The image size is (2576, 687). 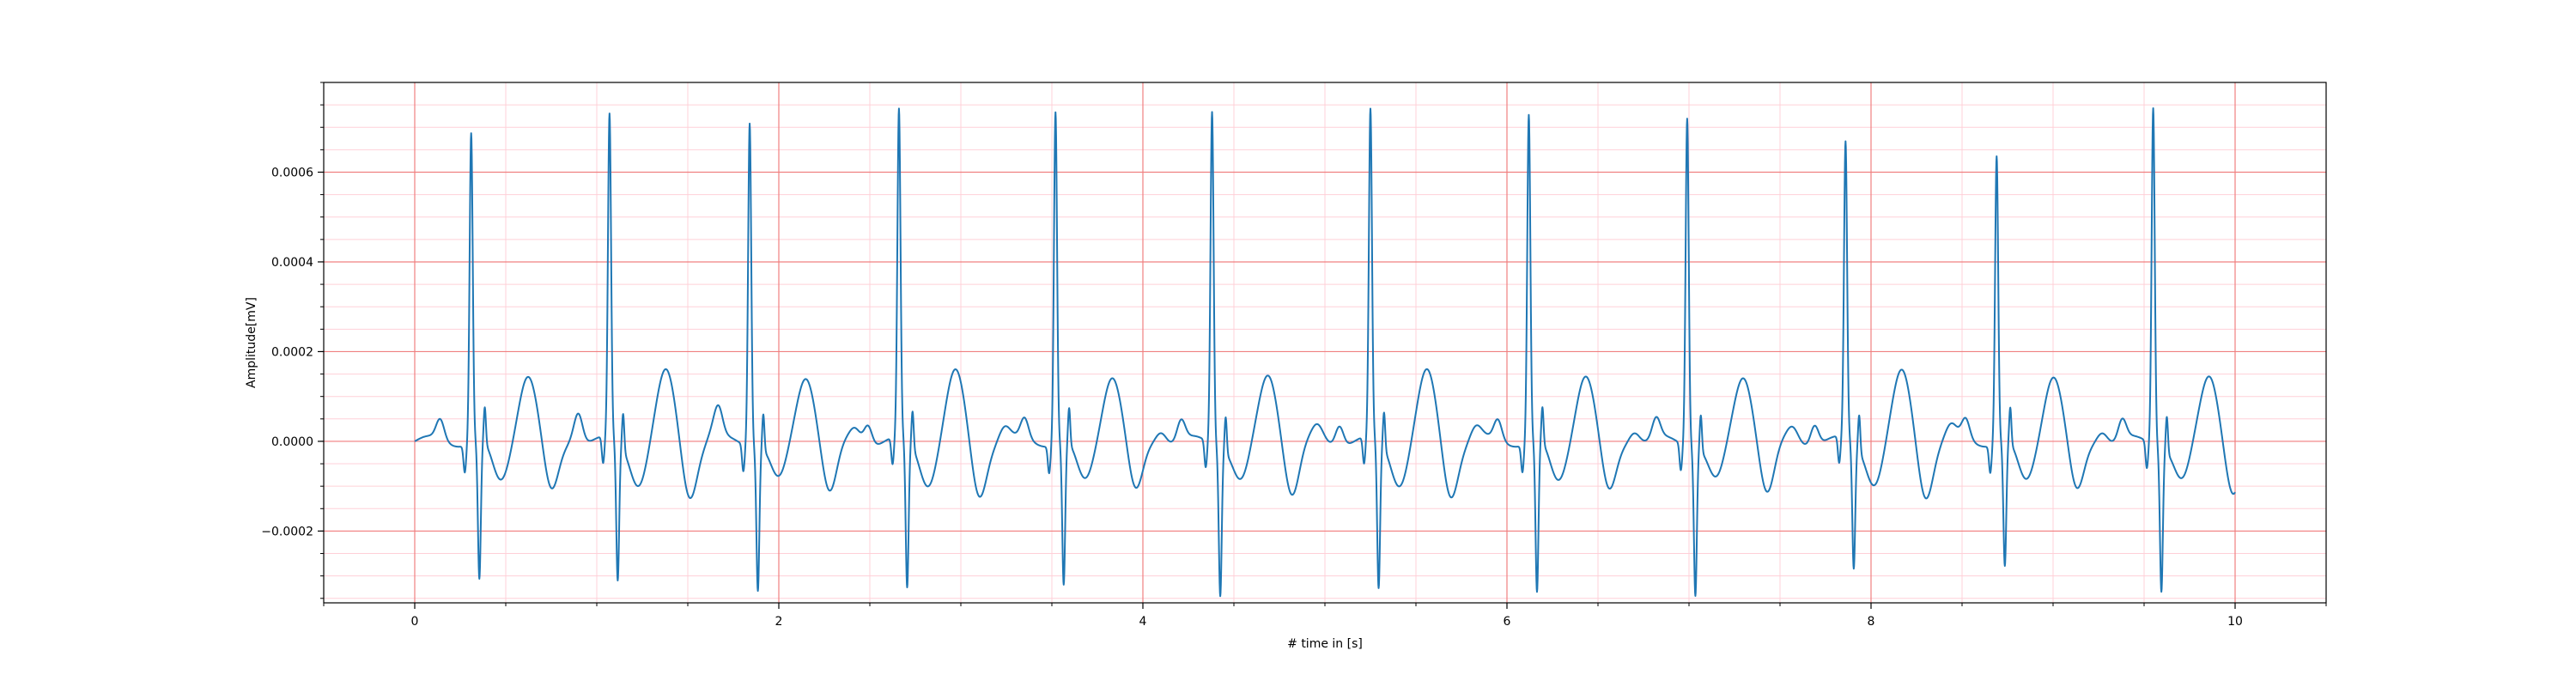 What do you see at coordinates (2235, 622) in the screenshot?
I see `x-tick-label: 10` at bounding box center [2235, 622].